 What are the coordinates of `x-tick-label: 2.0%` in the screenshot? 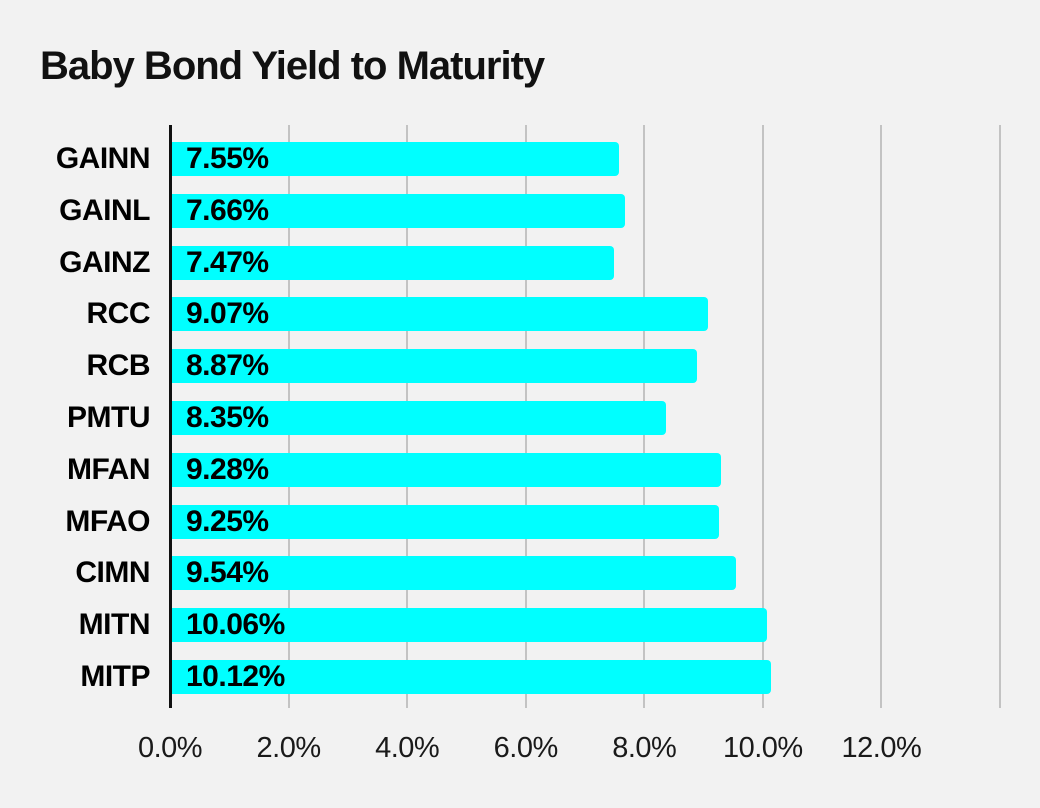 It's located at (289, 748).